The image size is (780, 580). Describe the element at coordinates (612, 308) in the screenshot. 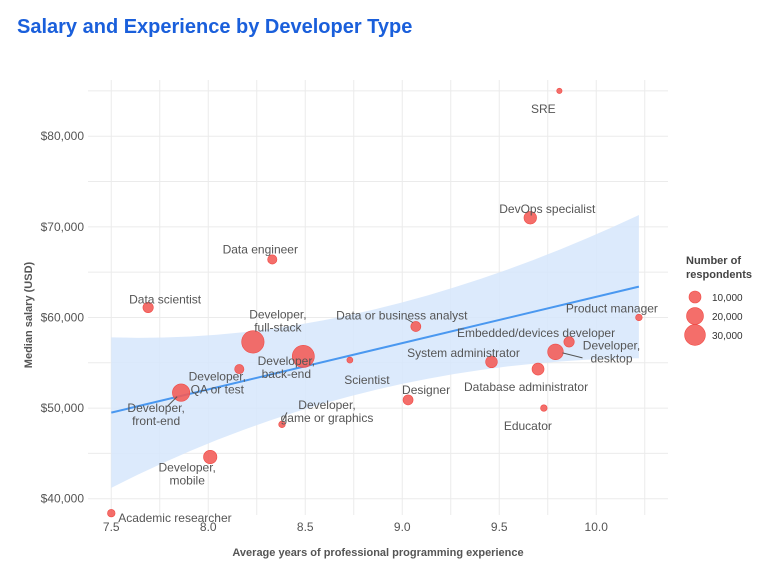

I see `point-label: Product manager` at that location.